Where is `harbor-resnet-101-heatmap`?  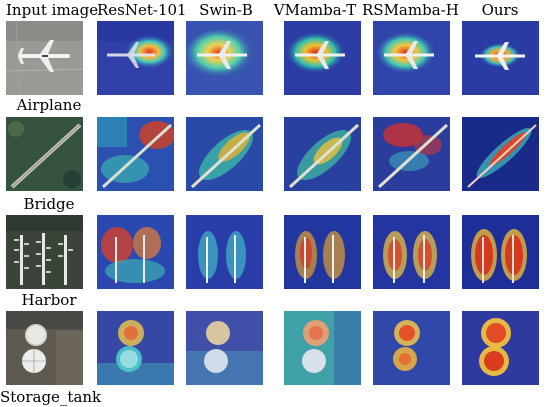
harbor-resnet-101-heatmap is located at coordinates (135, 252).